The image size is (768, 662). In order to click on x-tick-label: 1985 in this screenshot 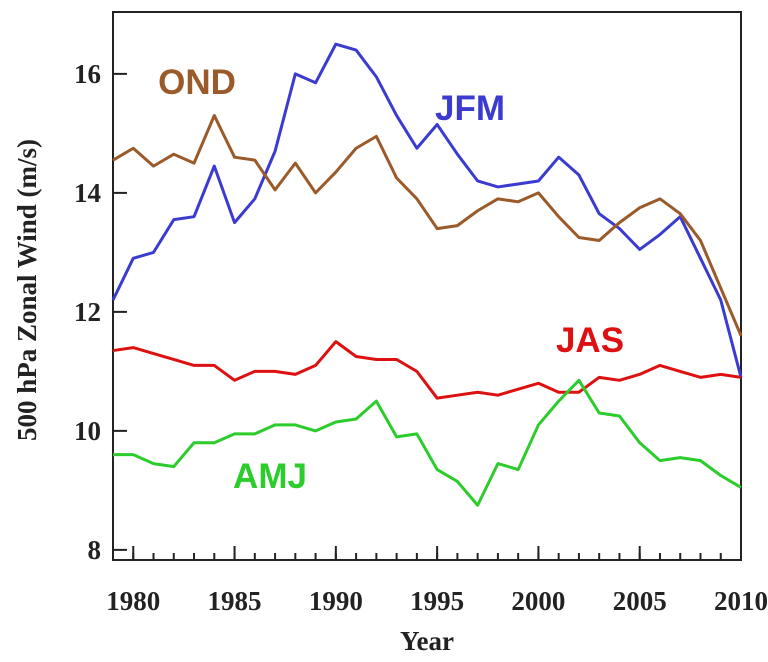, I will do `click(235, 601)`.